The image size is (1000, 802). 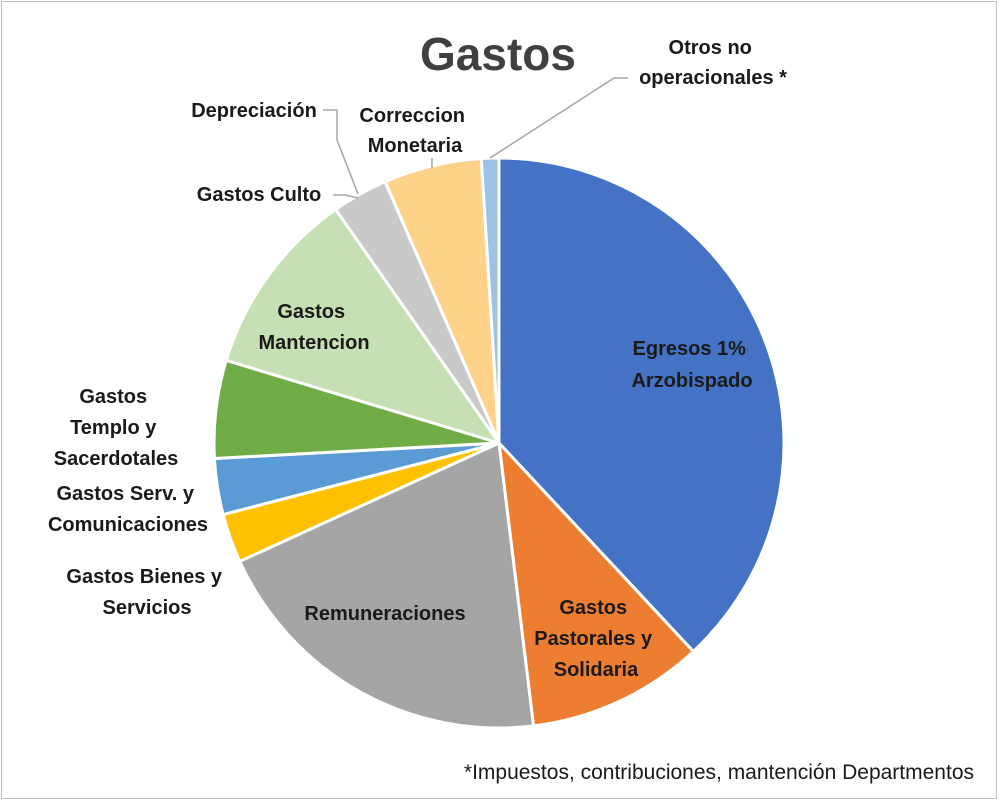 I want to click on leader-line-otros, so click(x=558, y=118).